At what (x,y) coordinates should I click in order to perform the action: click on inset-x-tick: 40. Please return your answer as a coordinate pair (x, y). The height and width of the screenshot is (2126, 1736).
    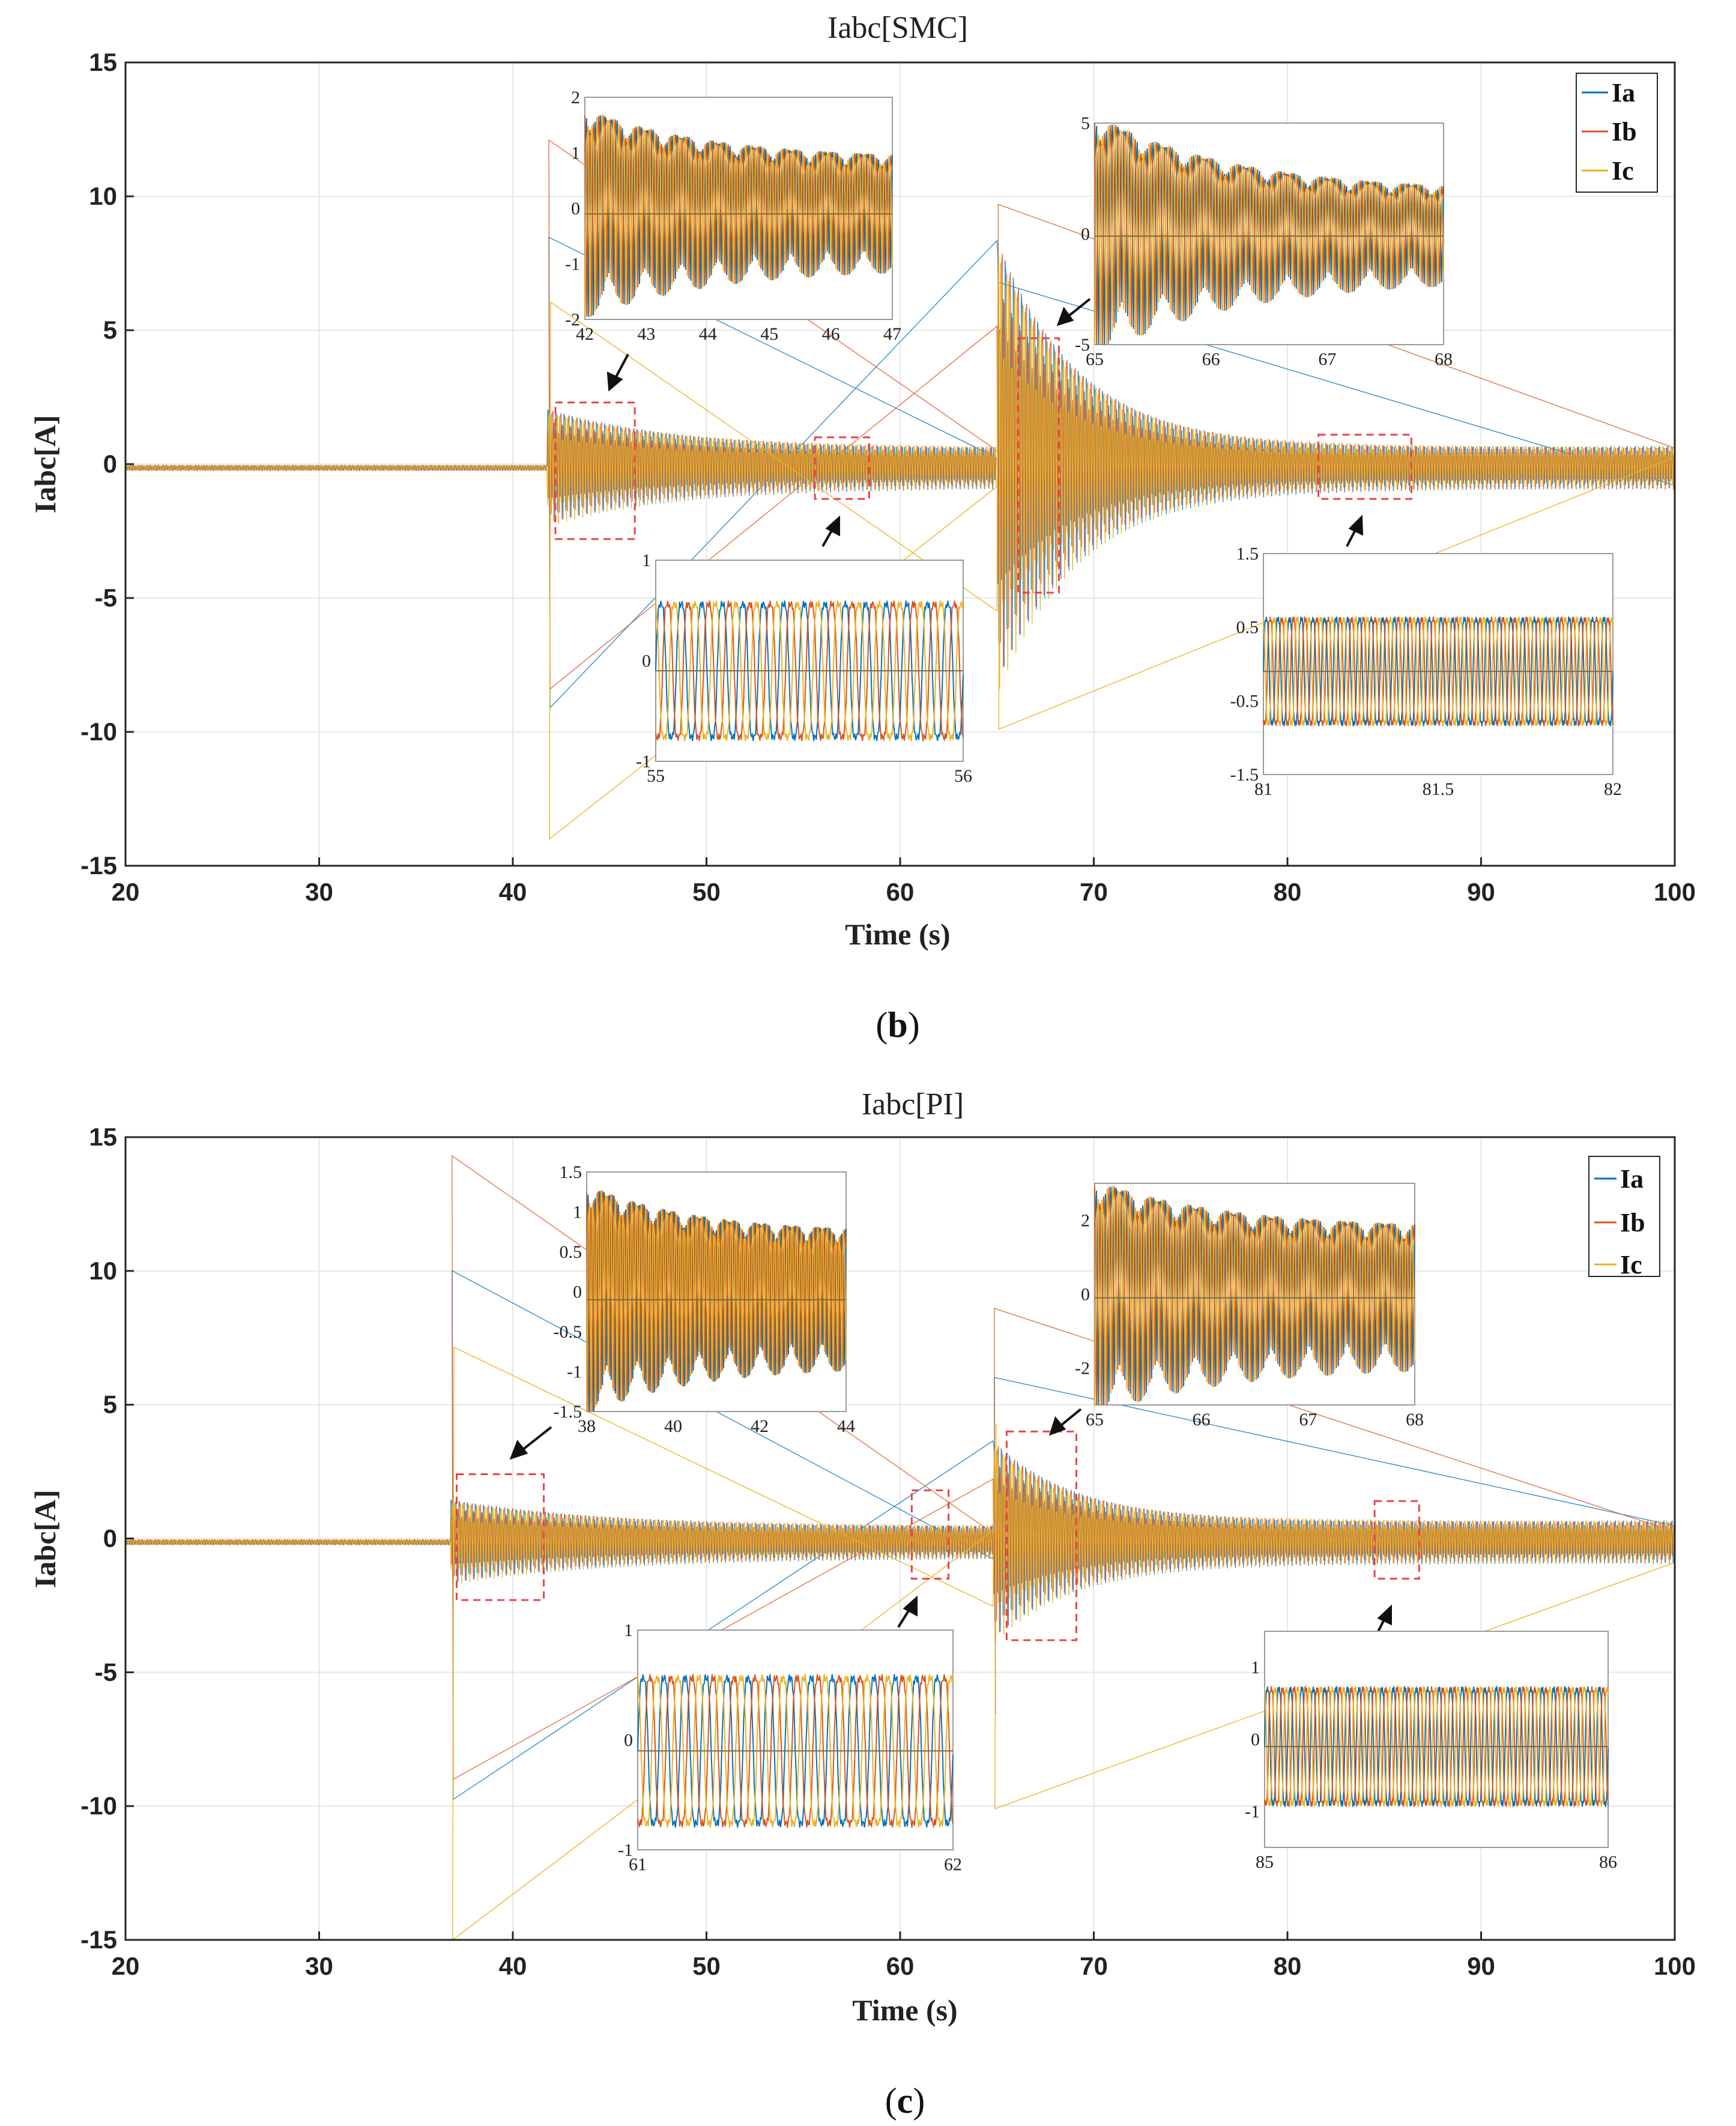
    Looking at the image, I should click on (673, 1426).